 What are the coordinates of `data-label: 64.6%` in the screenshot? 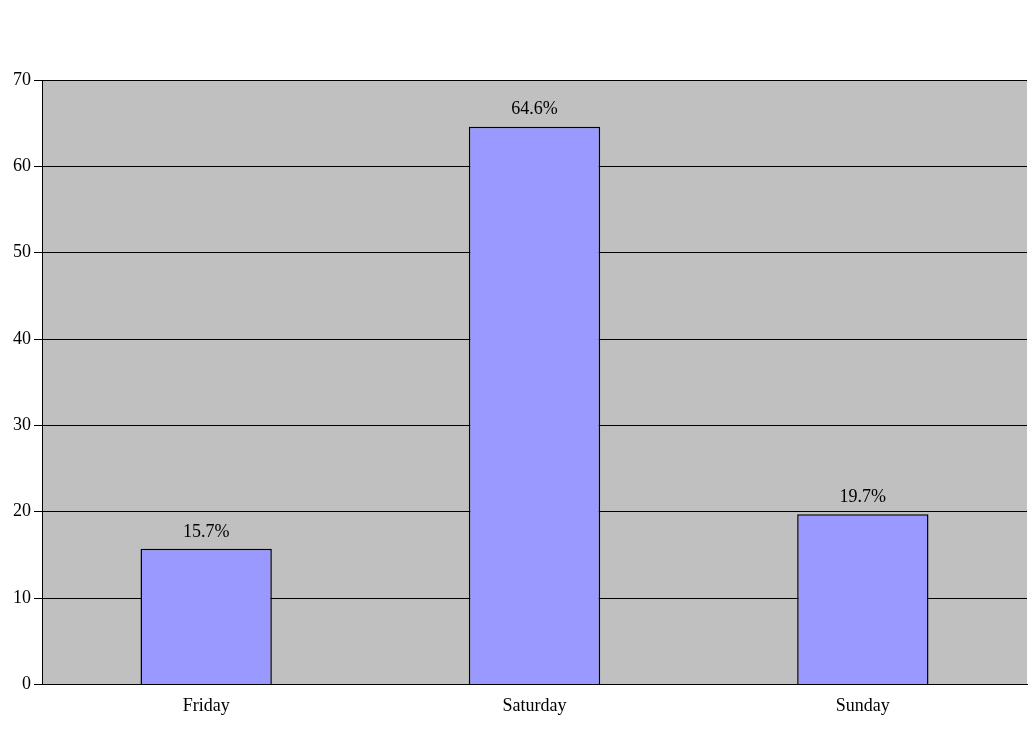 It's located at (534, 108).